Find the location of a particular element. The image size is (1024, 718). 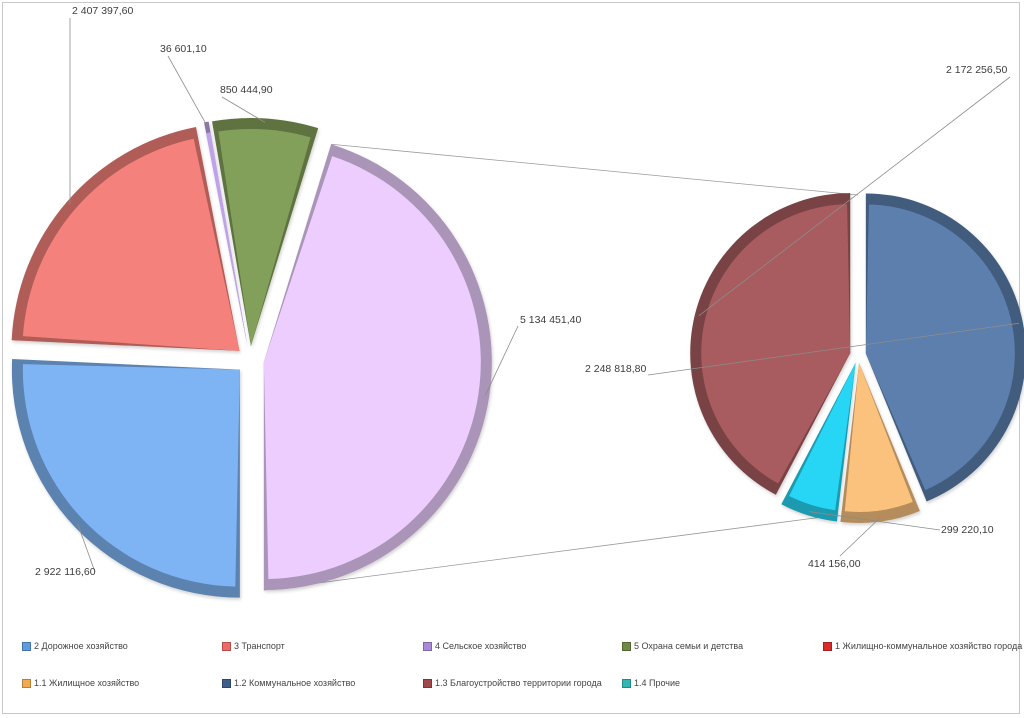

legend-item: 5 Охрана семьи и детства is located at coordinates (682, 646).